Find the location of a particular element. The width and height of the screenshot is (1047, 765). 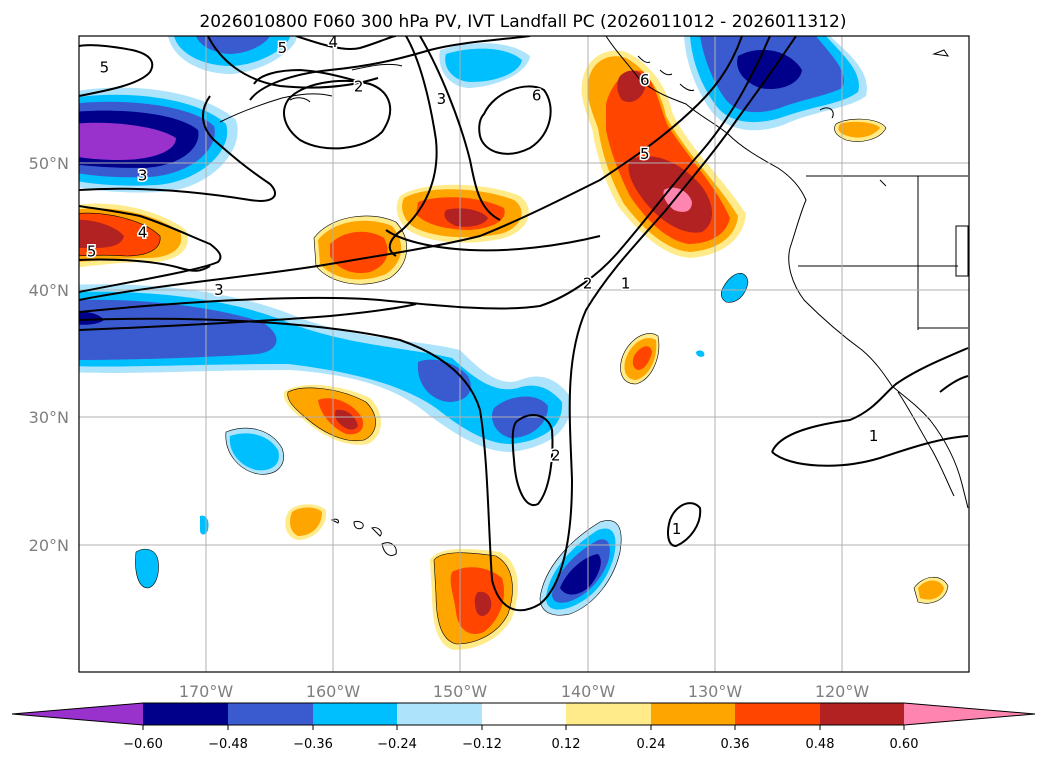

colorbar-extend-high is located at coordinates (969, 714).